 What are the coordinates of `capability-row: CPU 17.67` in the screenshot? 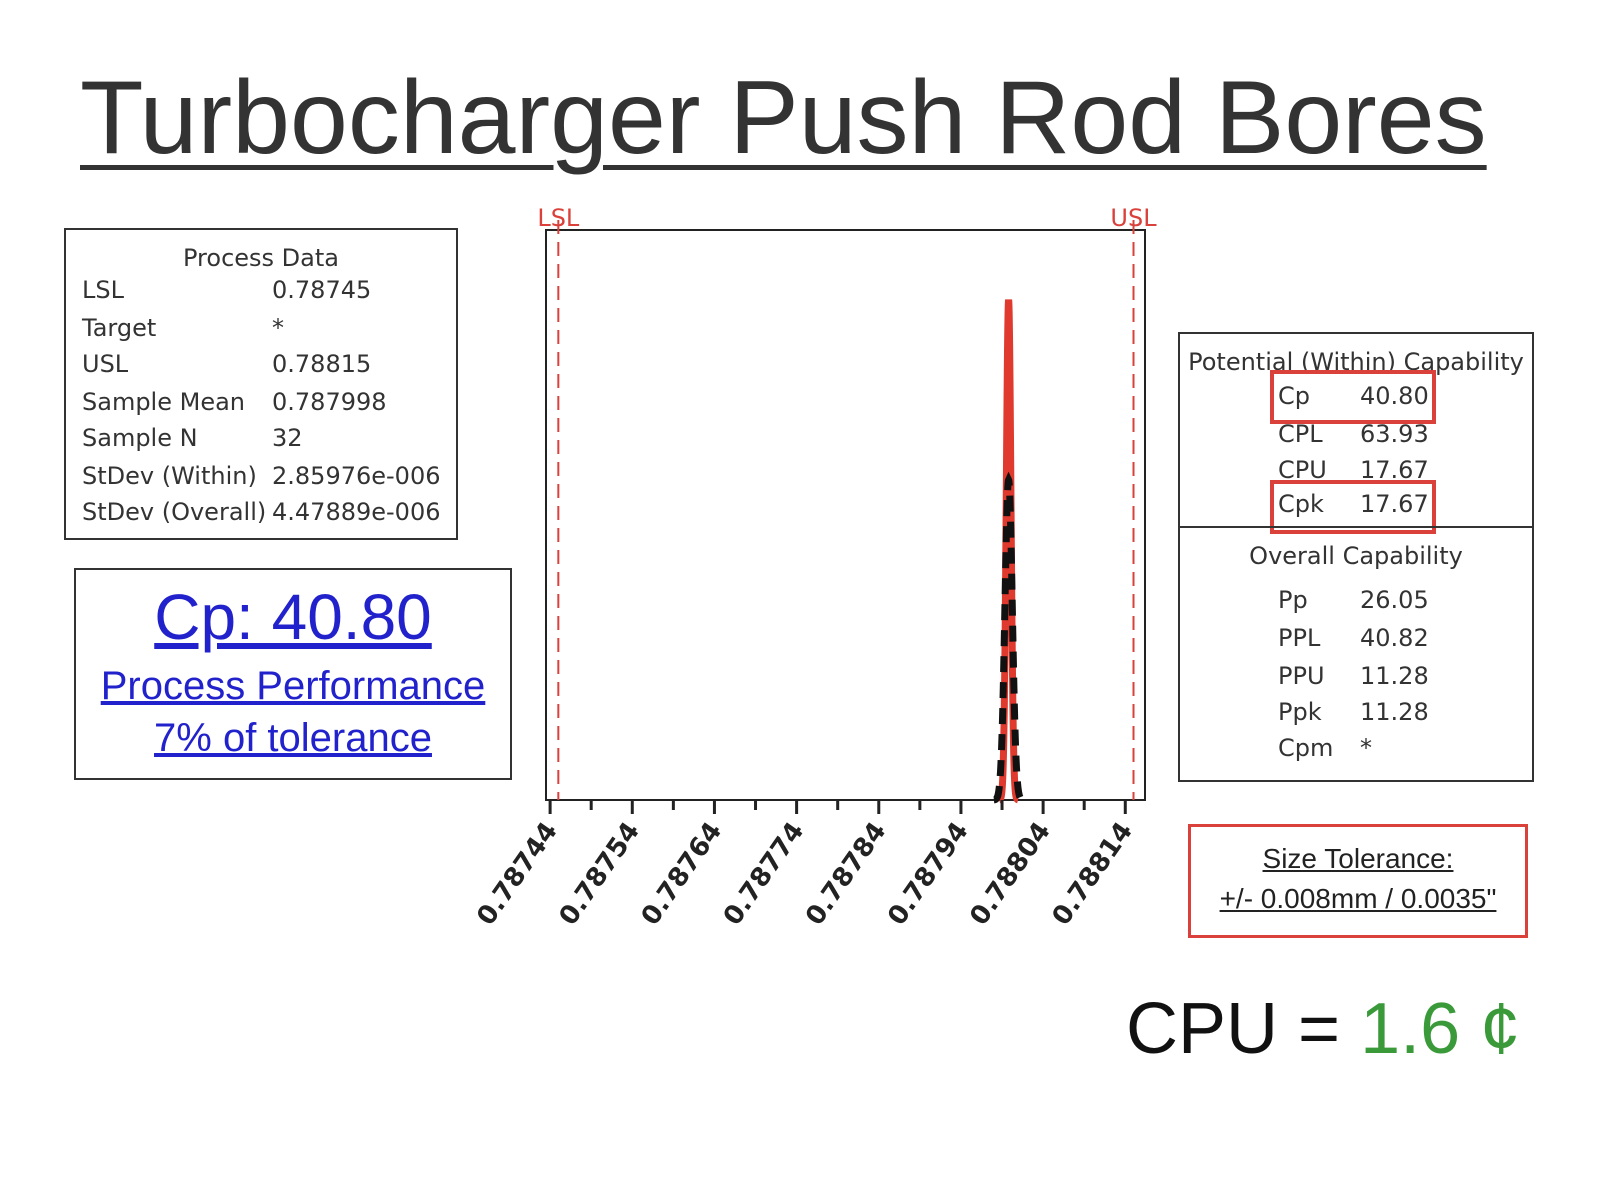 It's located at (1388, 474).